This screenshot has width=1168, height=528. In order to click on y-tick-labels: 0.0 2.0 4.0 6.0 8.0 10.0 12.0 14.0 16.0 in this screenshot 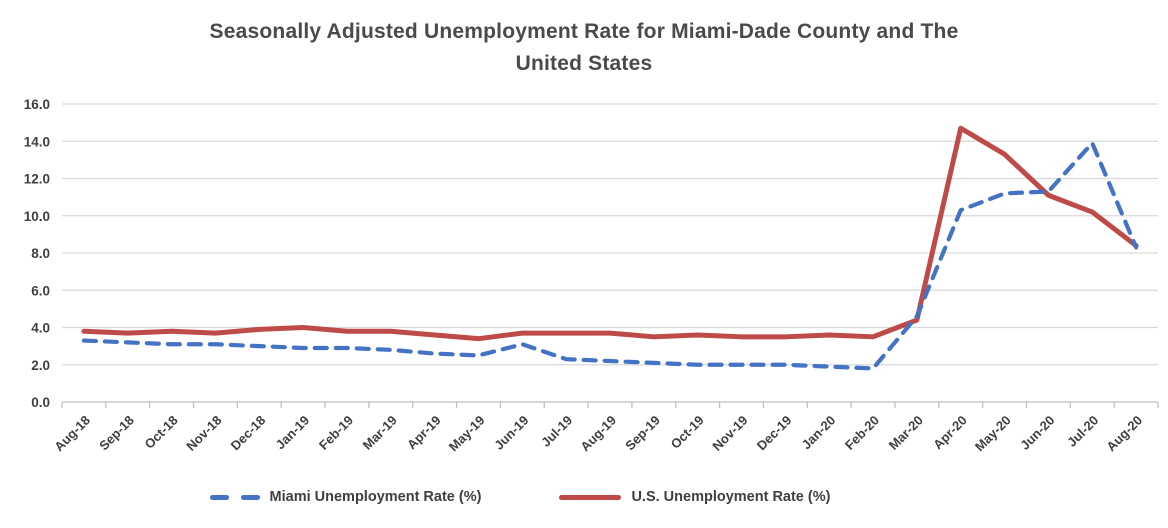, I will do `click(37, 253)`.